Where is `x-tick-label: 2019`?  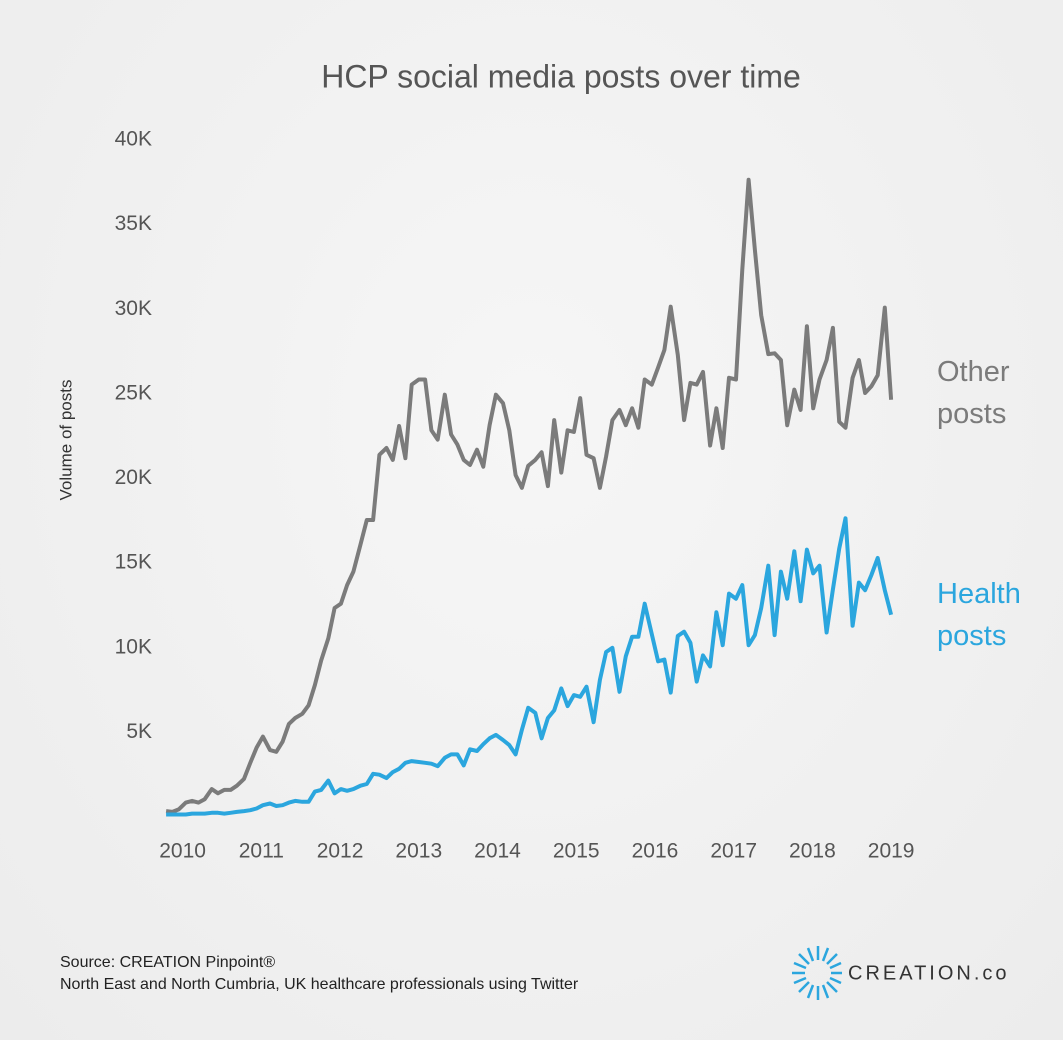
x-tick-label: 2019 is located at coordinates (891, 851).